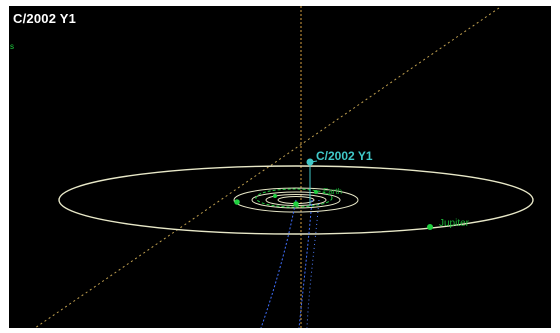 The height and width of the screenshot is (333, 560). I want to click on inner-system-glow, so click(294, 198).